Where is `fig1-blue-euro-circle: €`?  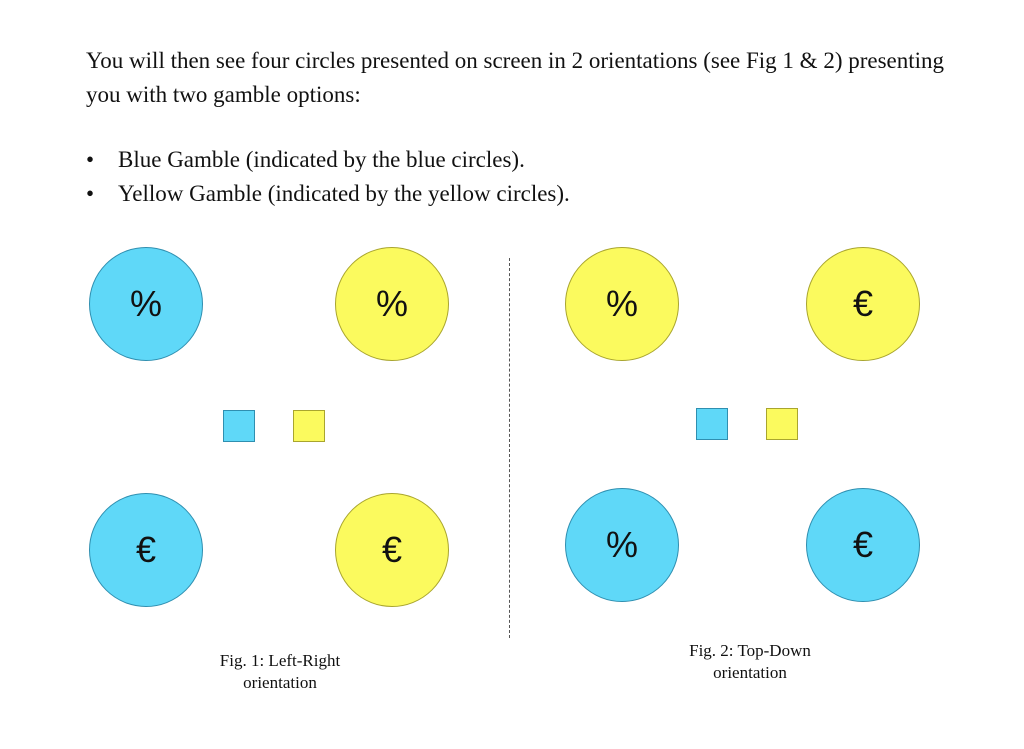 fig1-blue-euro-circle: € is located at coordinates (146, 550).